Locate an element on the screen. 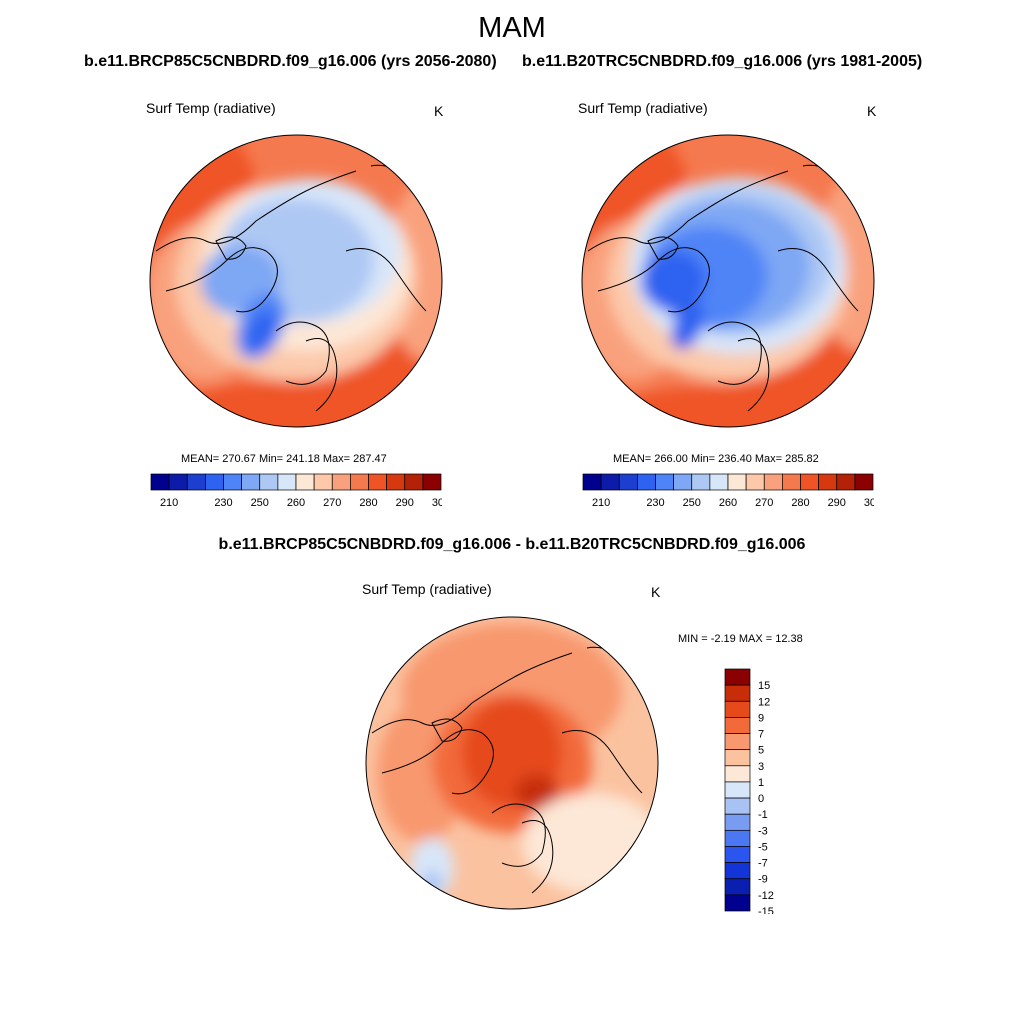  panel-right-variable: Surf Temp (radiative) is located at coordinates (643, 108).